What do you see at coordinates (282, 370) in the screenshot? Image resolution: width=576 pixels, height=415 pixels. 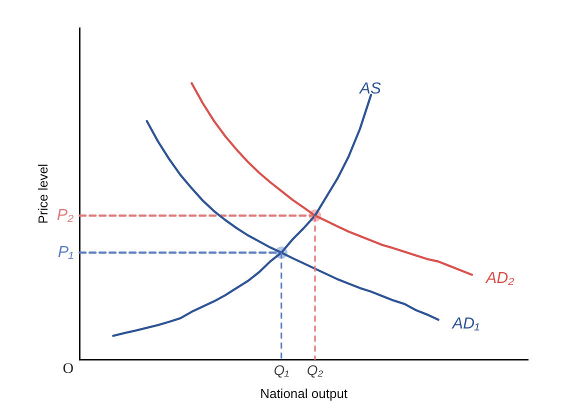 I see `x-tick-label: Q₁` at bounding box center [282, 370].